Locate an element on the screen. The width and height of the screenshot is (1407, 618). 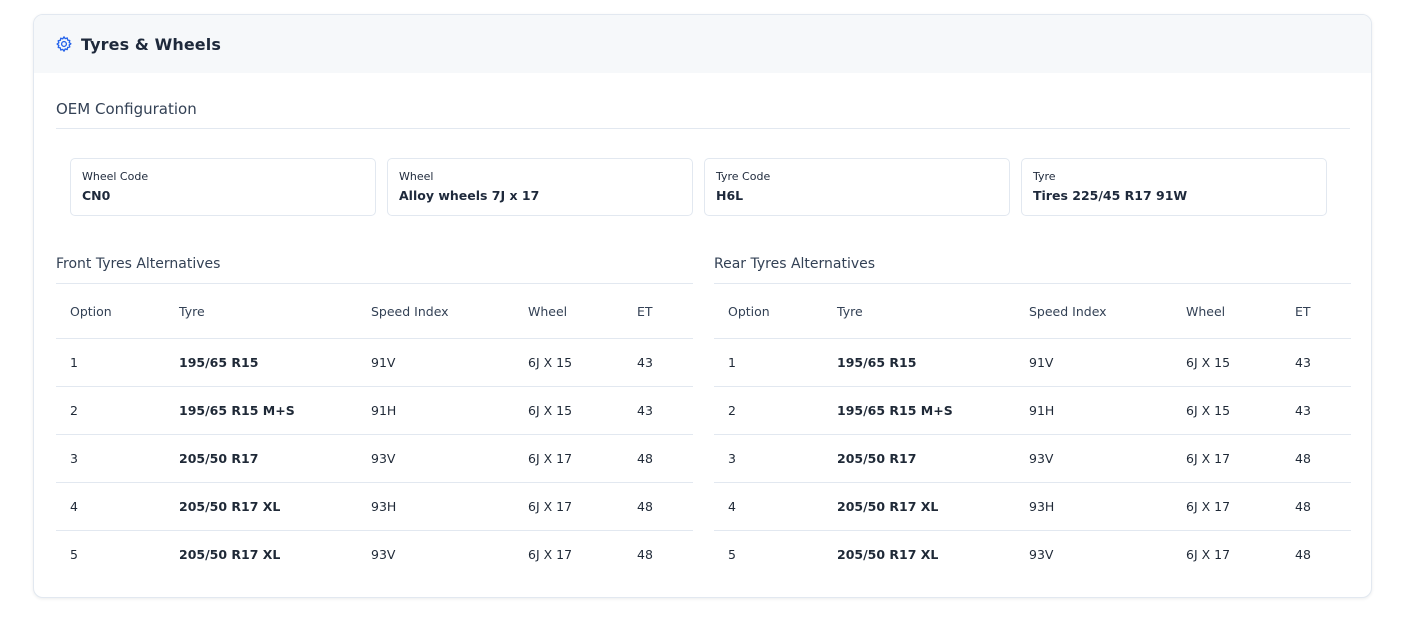
oem-tyre-label: Tyre is located at coordinates (1044, 176).